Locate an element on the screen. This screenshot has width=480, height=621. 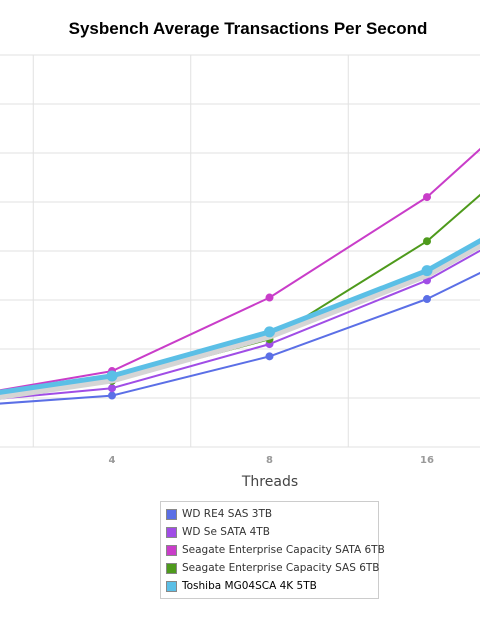
chart-title: Sysbench Average Transactions Per Second is located at coordinates (248, 28).